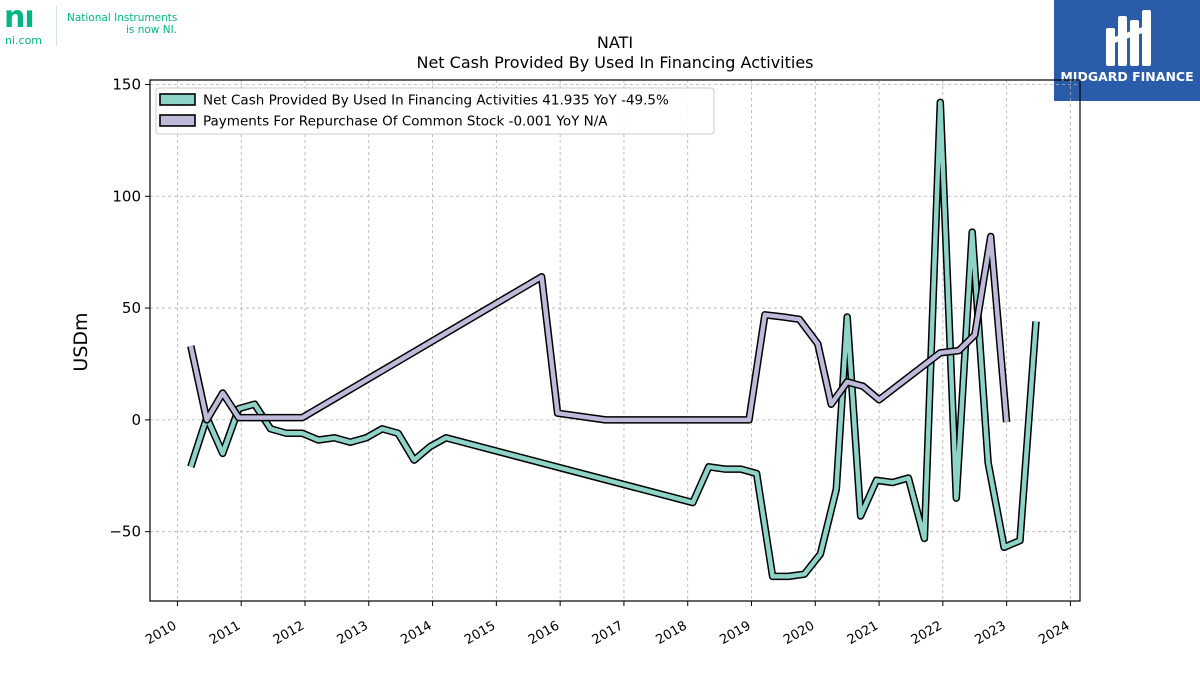 Image resolution: width=1200 pixels, height=675 pixels. What do you see at coordinates (1054, 633) in the screenshot?
I see `x-tick-label: 2024` at bounding box center [1054, 633].